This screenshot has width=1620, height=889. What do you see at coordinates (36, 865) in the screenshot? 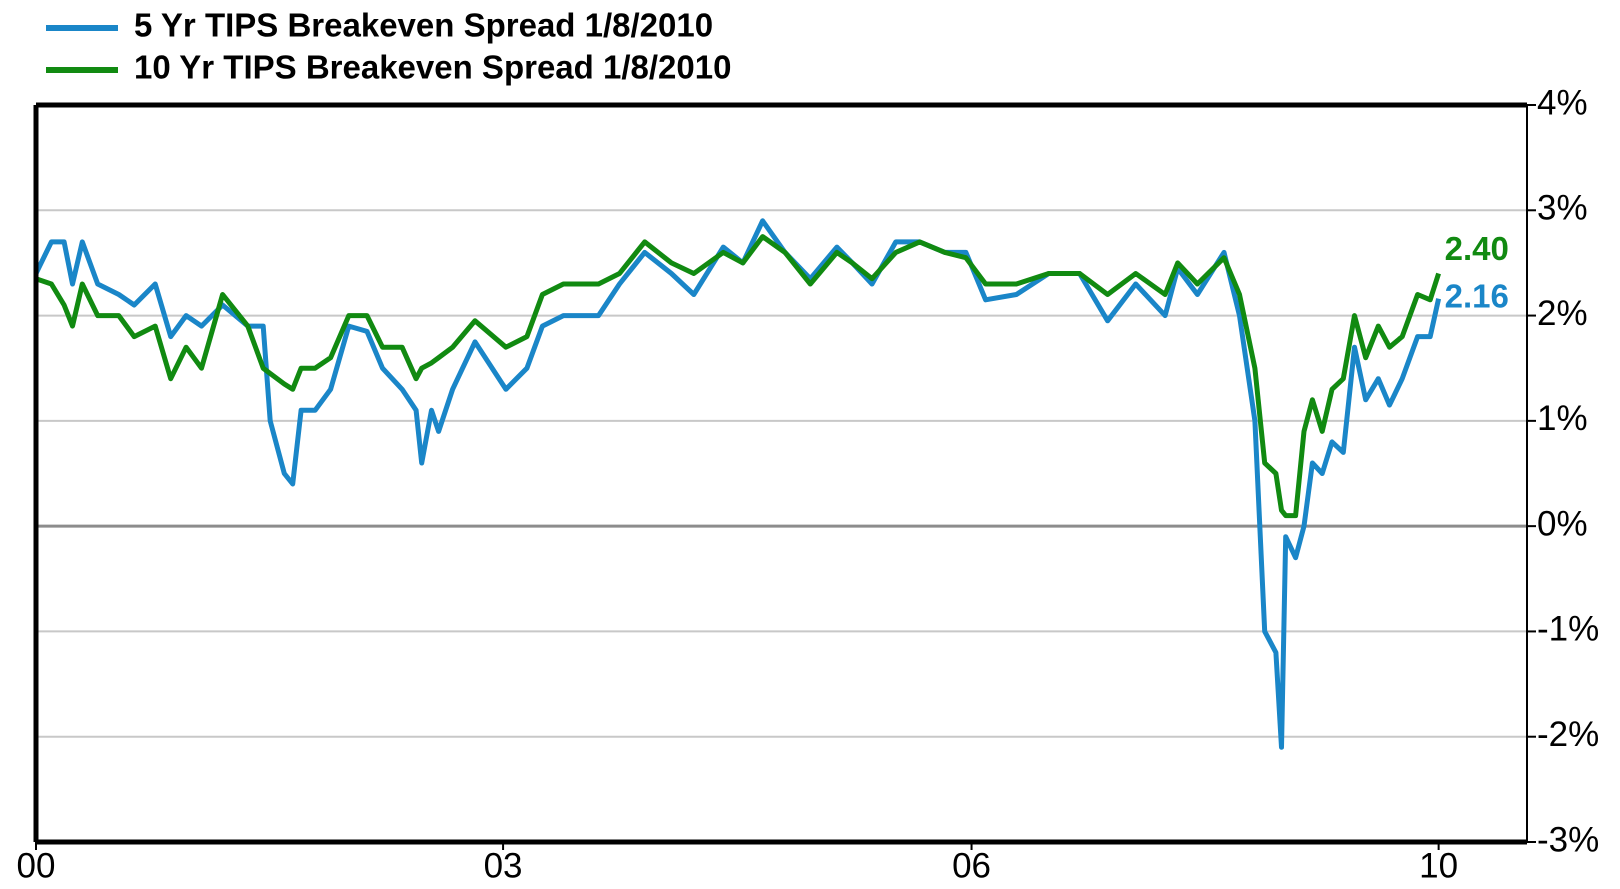
I see `x-tick-label: 00` at bounding box center [36, 865].